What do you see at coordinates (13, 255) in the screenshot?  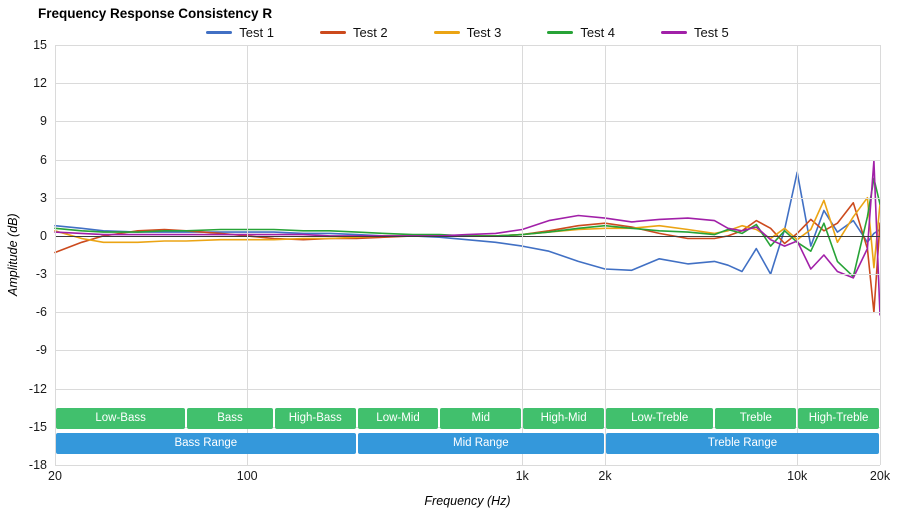 I see `y-axis-title: Amplitude (dB)` at bounding box center [13, 255].